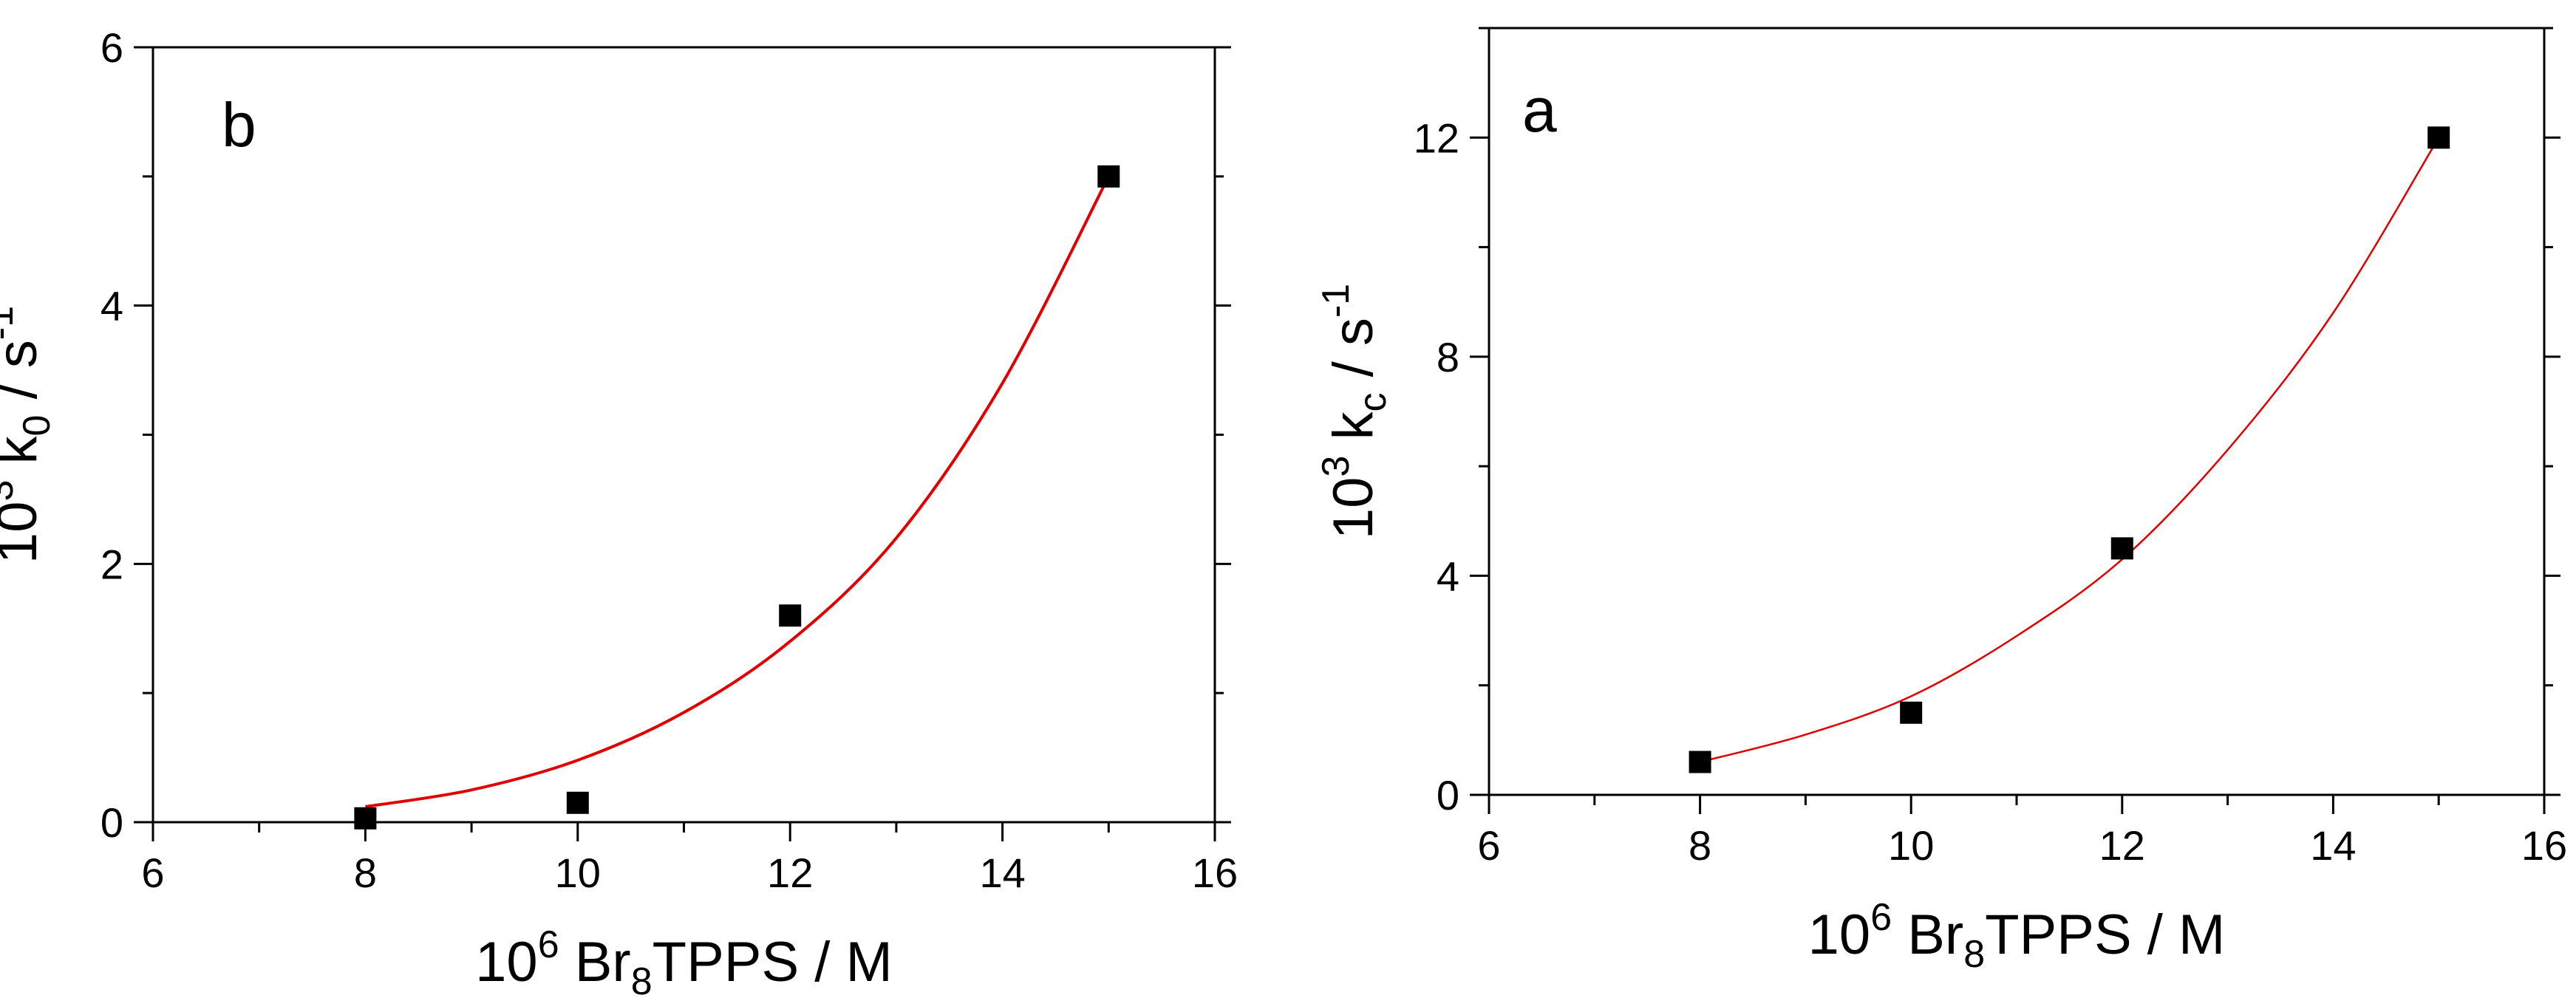 The width and height of the screenshot is (2576, 998). What do you see at coordinates (1448, 357) in the screenshot?
I see `y-tick-label: 8` at bounding box center [1448, 357].